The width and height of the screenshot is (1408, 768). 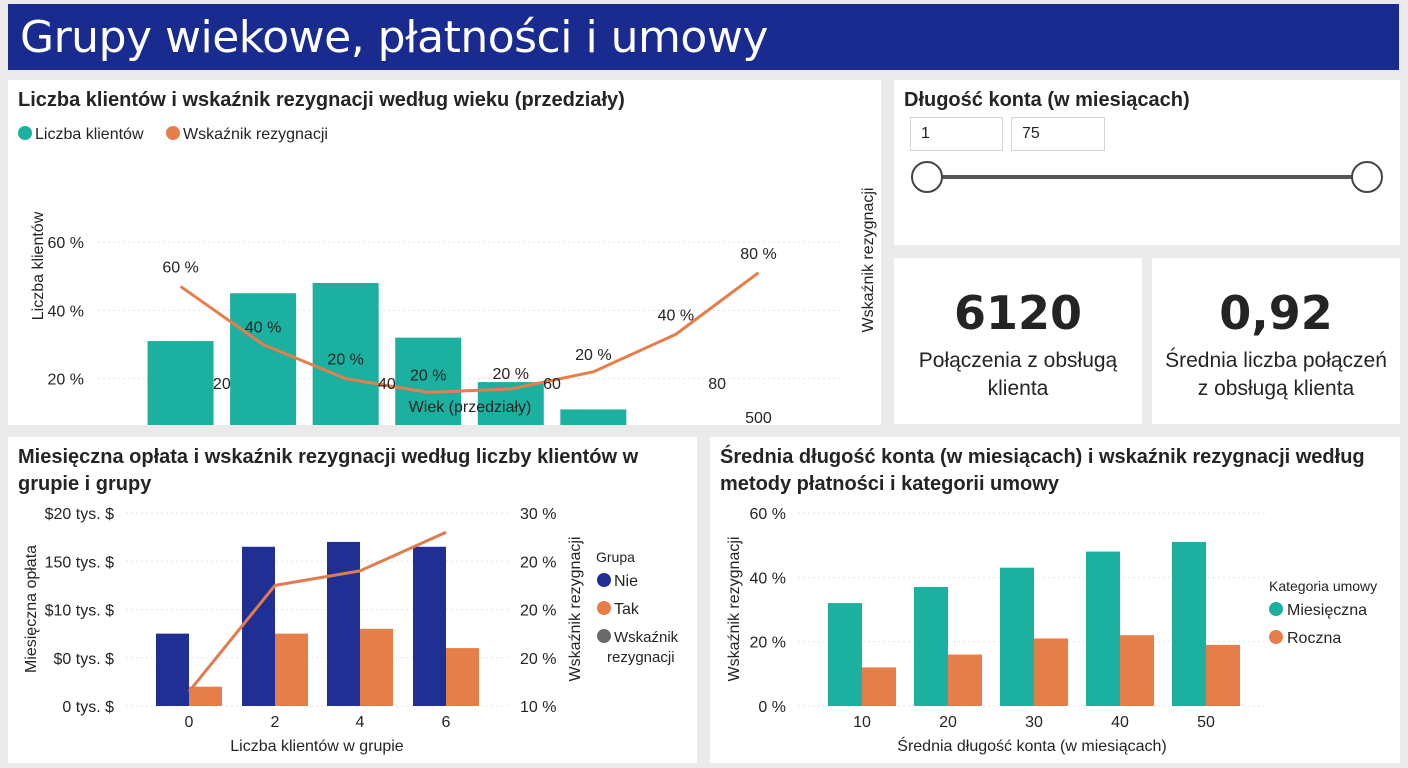 I want to click on slicer-track, so click(x=1147, y=177).